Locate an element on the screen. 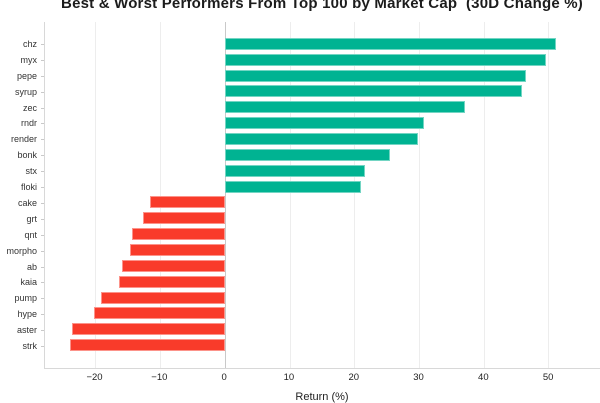 The height and width of the screenshot is (403, 600). bar-zec is located at coordinates (345, 107).